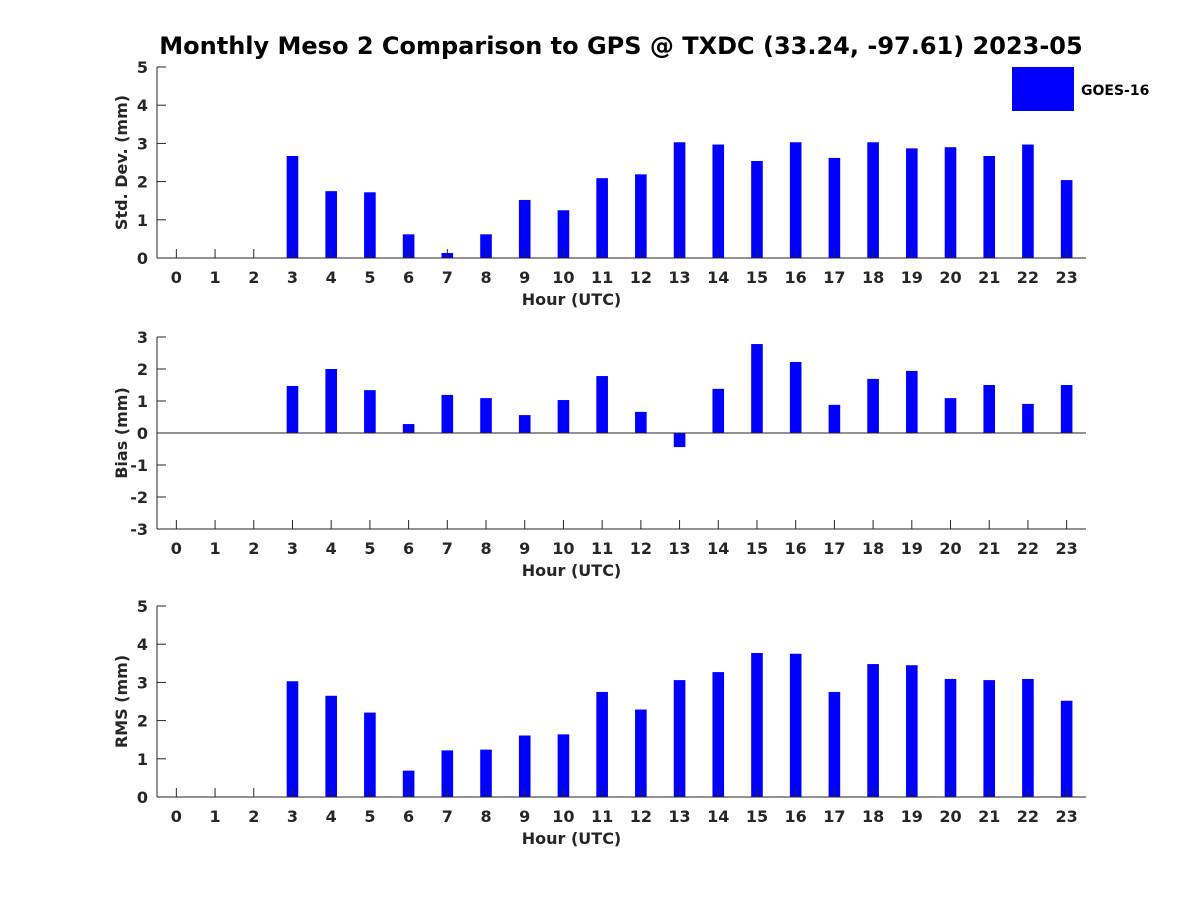  I want to click on y-tick-label: -3, so click(139, 529).